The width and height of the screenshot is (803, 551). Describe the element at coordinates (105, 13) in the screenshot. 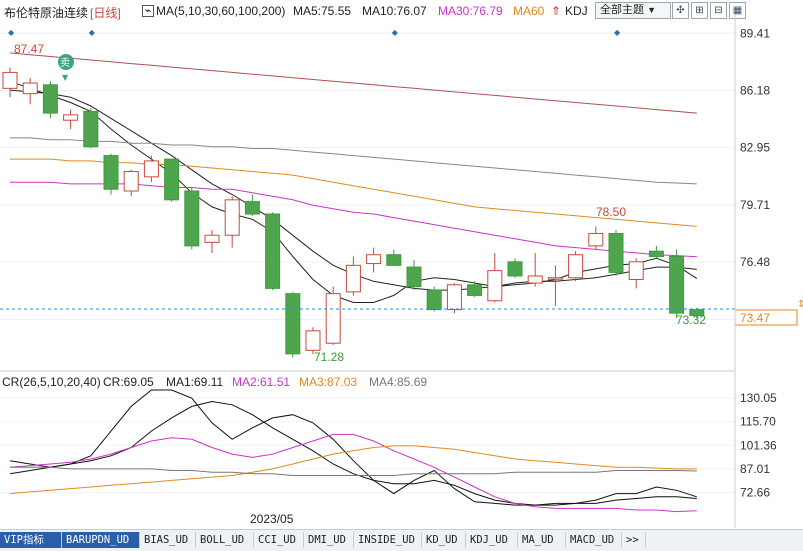

I see `period-label: [日线]` at that location.